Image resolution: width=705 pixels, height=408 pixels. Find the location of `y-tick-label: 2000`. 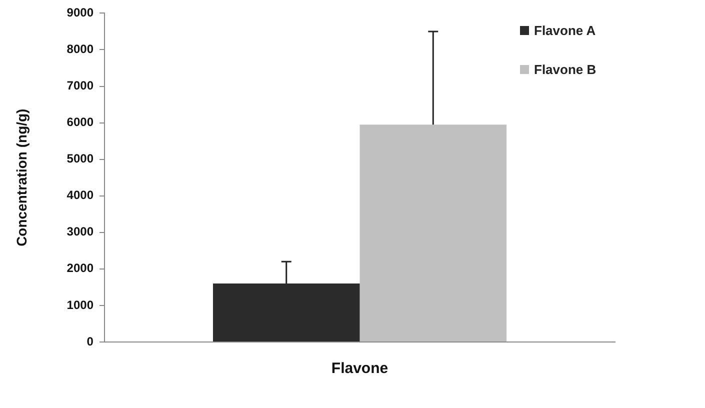

y-tick-label: 2000 is located at coordinates (80, 268).